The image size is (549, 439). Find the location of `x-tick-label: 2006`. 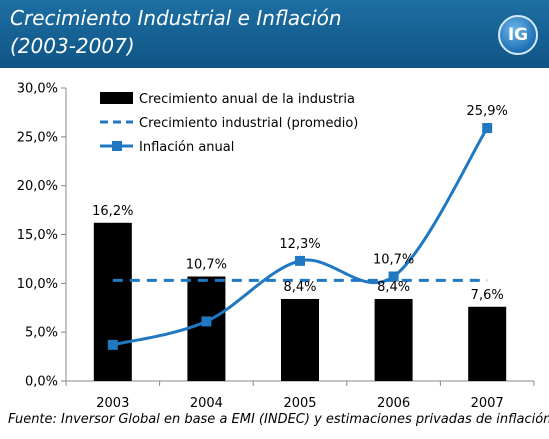

x-tick-label: 2006 is located at coordinates (393, 403).